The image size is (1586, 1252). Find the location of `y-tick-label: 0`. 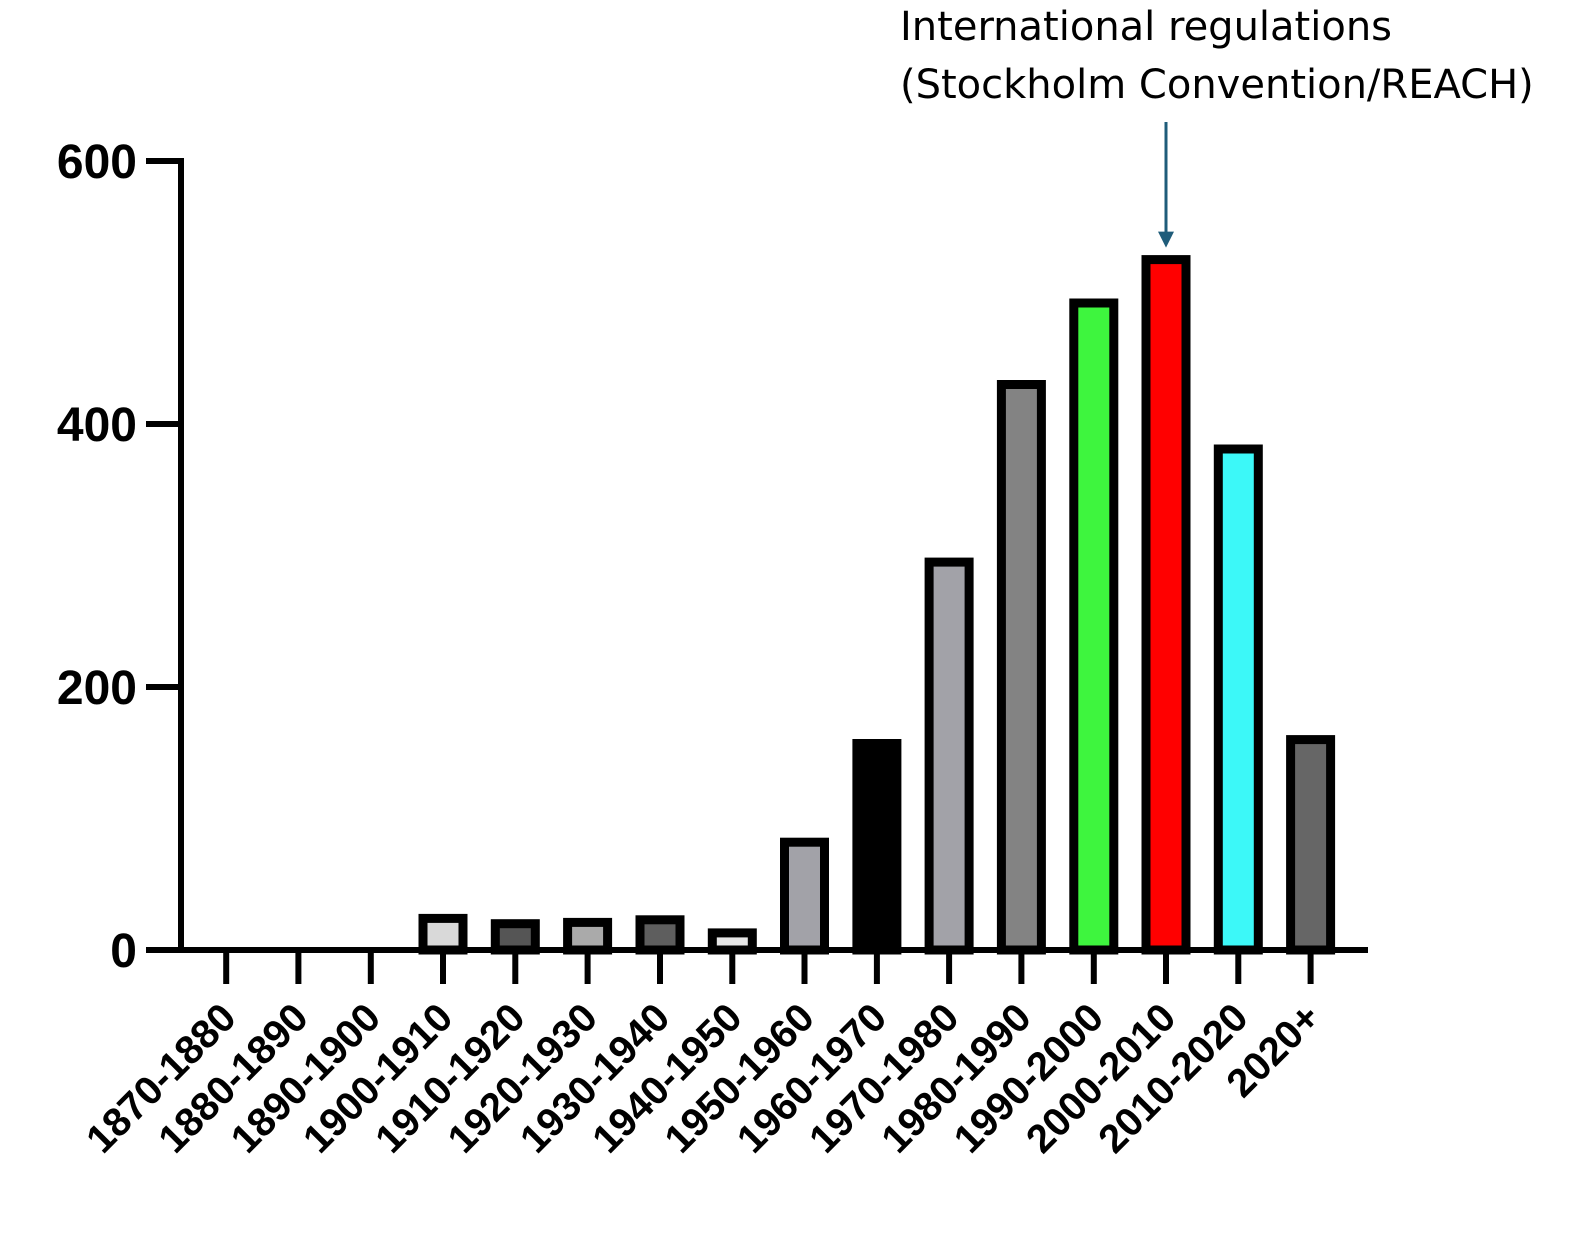

y-tick-label: 0 is located at coordinates (123, 951).